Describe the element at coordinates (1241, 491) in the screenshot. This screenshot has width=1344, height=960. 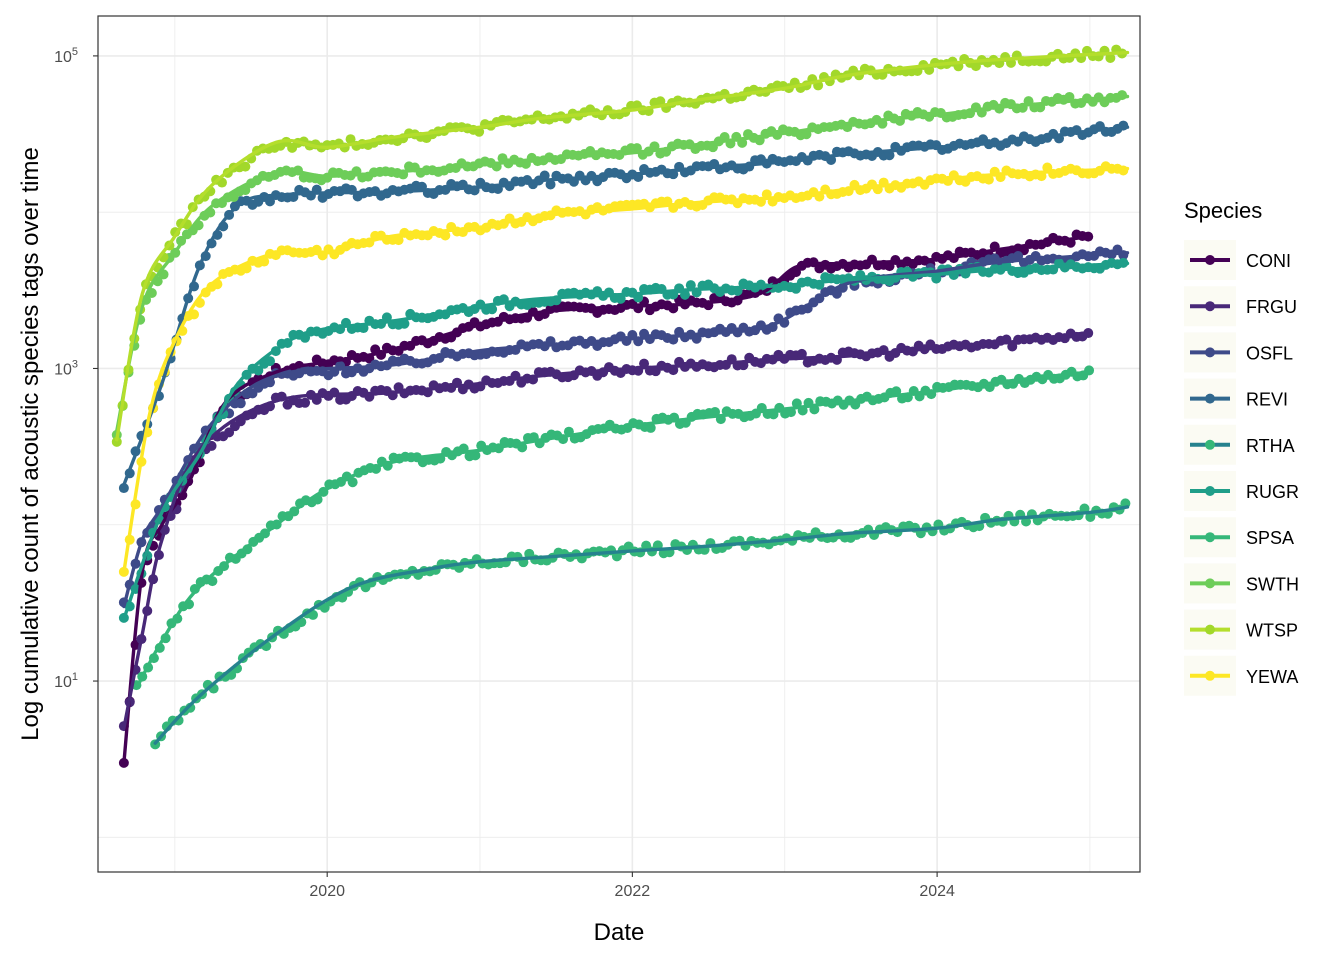
I see `legend-item-rugr: RUGR` at that location.